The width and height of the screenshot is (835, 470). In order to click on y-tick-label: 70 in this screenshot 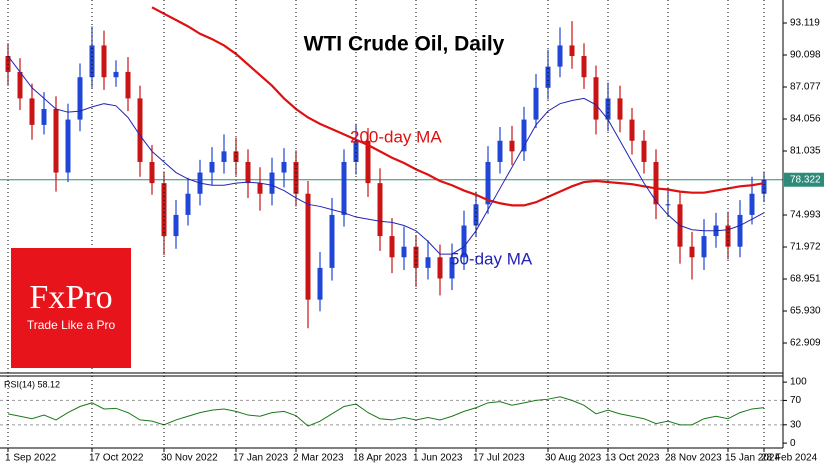, I will do `click(796, 400)`.